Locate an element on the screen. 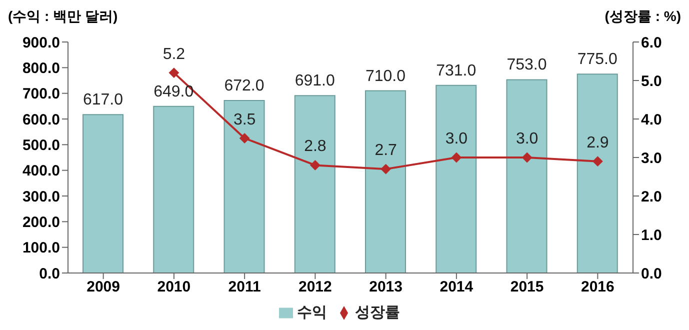 This screenshot has height=330, width=689. x-tick-label: 2012 is located at coordinates (315, 287).